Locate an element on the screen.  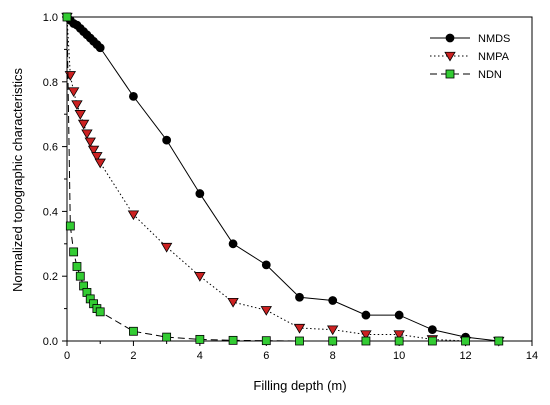
x-tick-label: 14 is located at coordinates (532, 356).